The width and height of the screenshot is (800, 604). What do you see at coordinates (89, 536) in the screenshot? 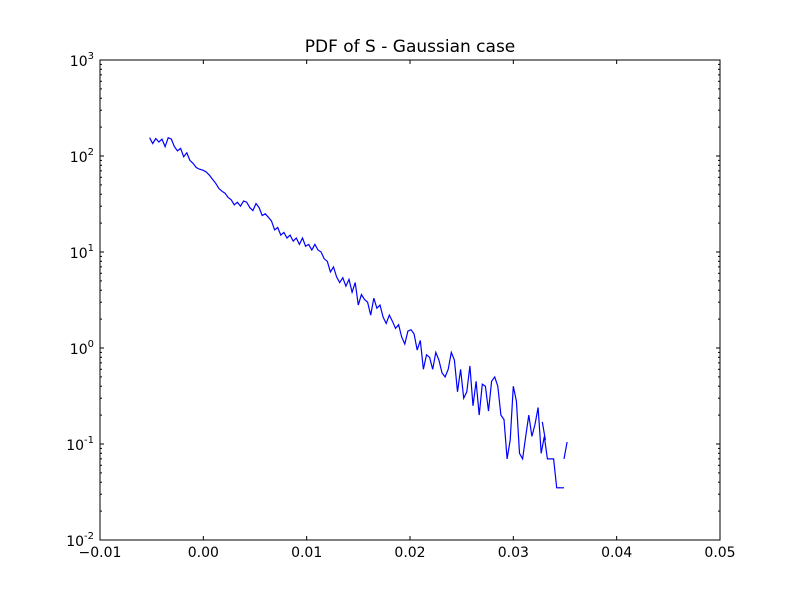
I see `y-tick-exponent: -2` at bounding box center [89, 536].